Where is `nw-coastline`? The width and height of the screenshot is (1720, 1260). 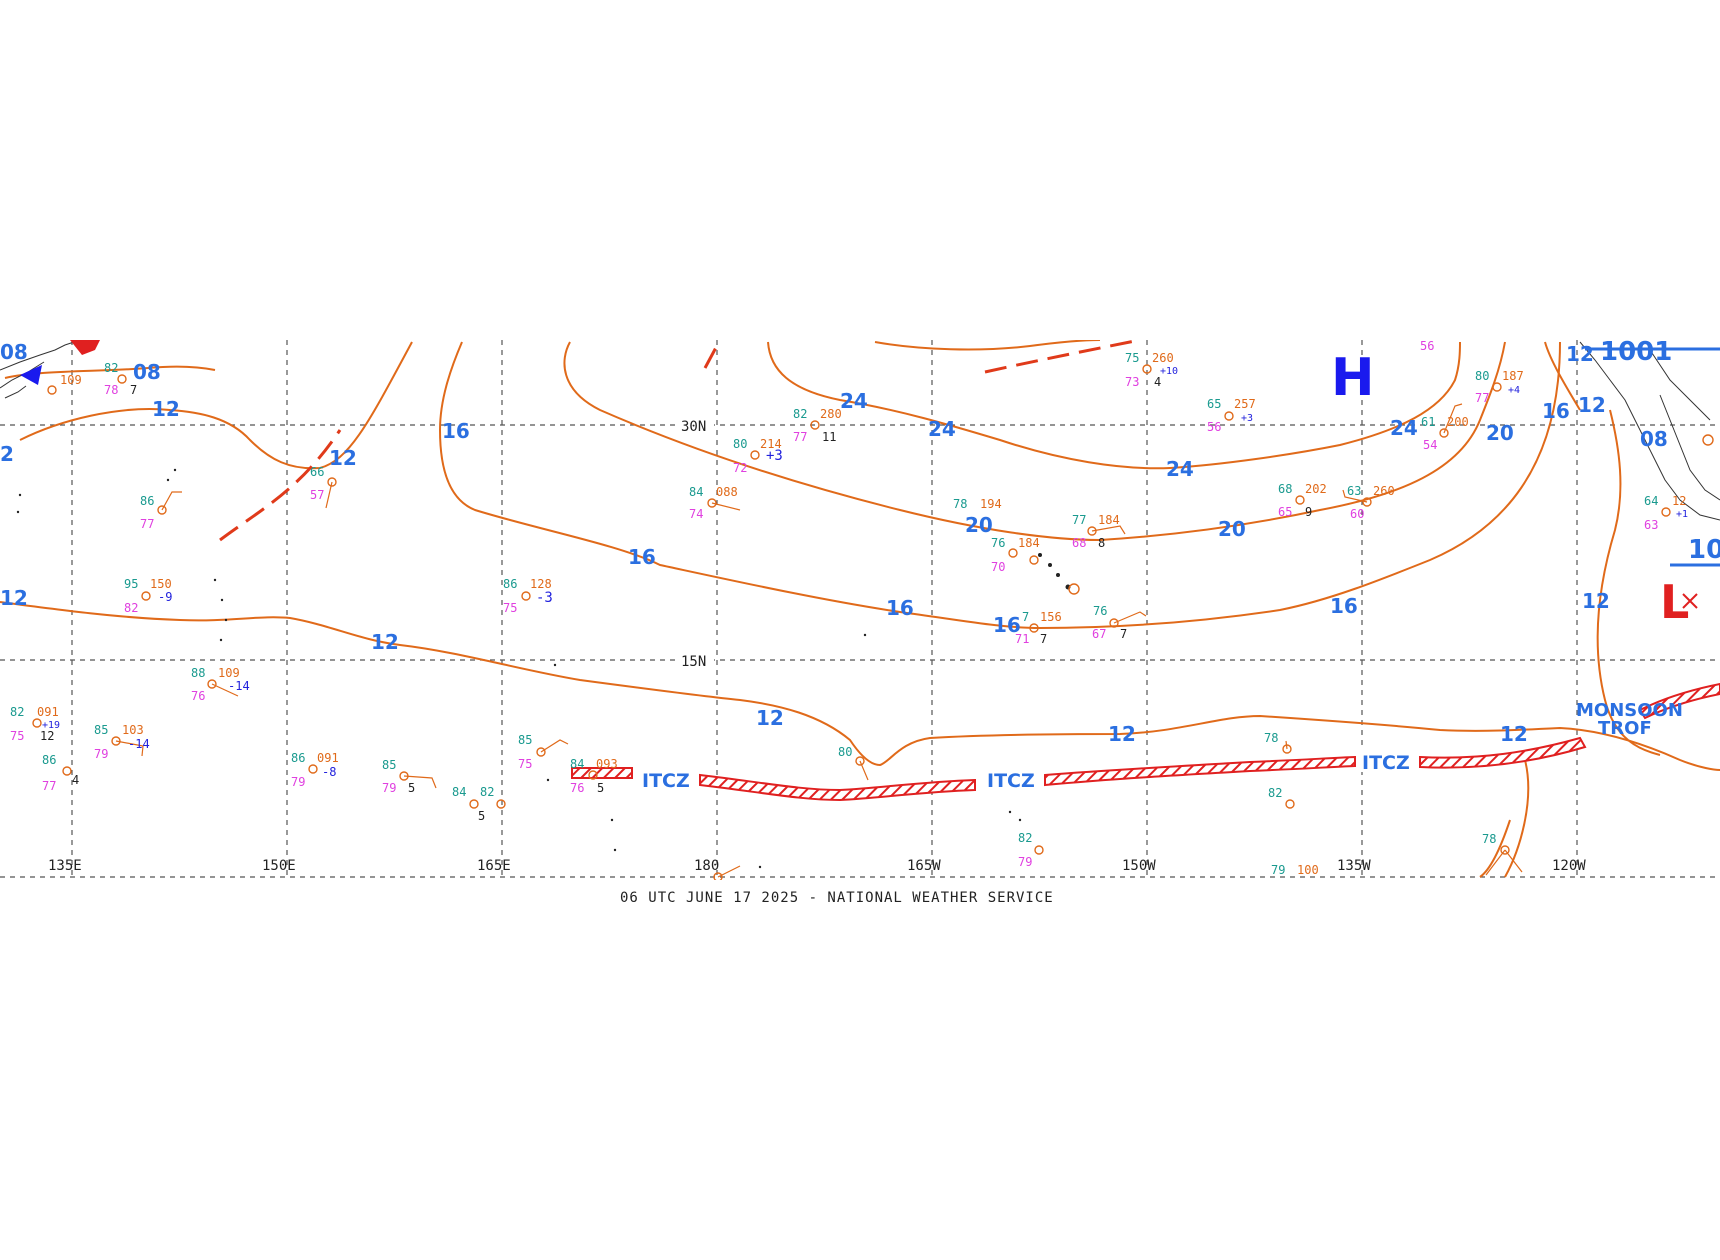
nw-coastline is located at coordinates (50, 369).